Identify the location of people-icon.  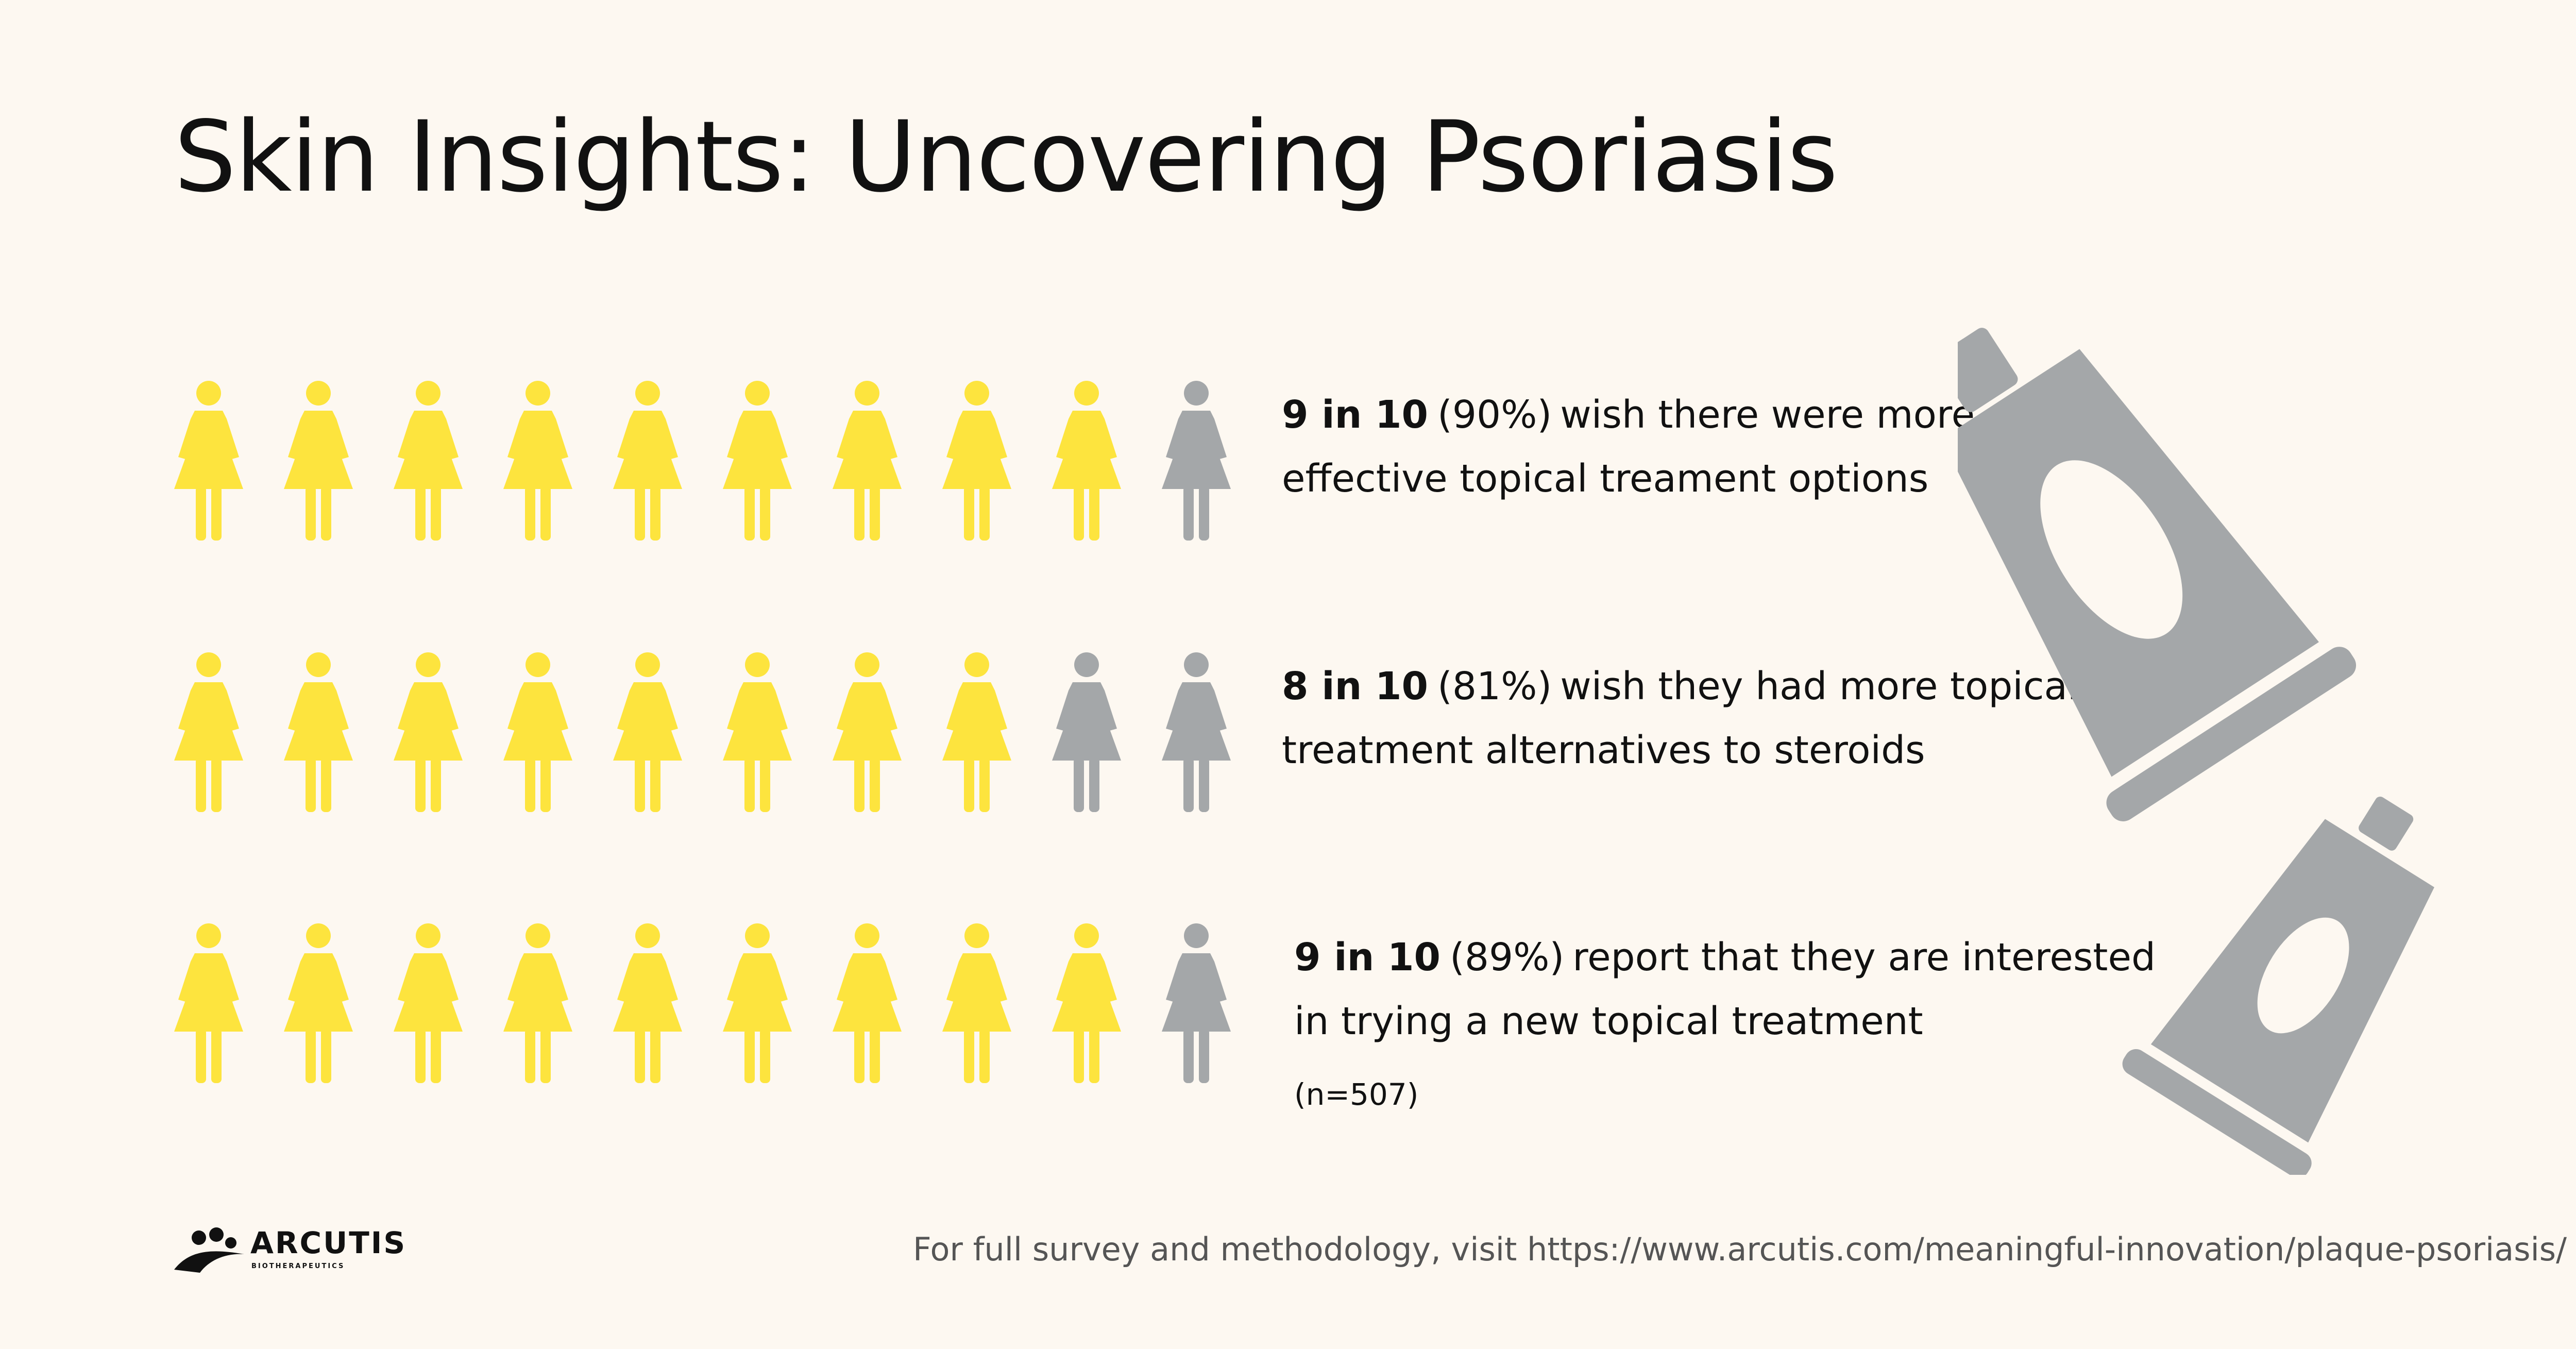
(209, 1250).